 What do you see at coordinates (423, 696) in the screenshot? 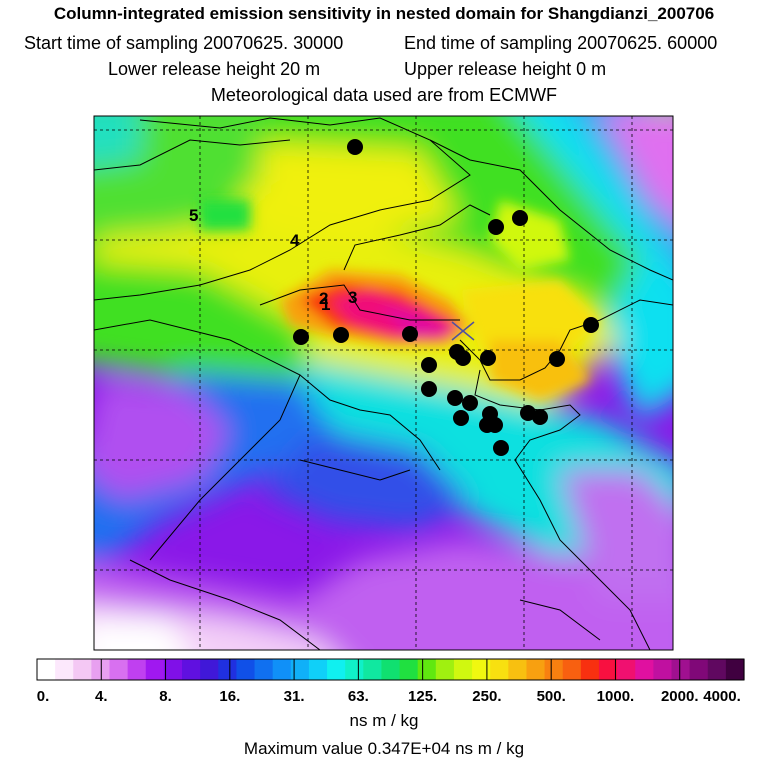
I see `colorbar-tick-label: 125.` at bounding box center [423, 696].